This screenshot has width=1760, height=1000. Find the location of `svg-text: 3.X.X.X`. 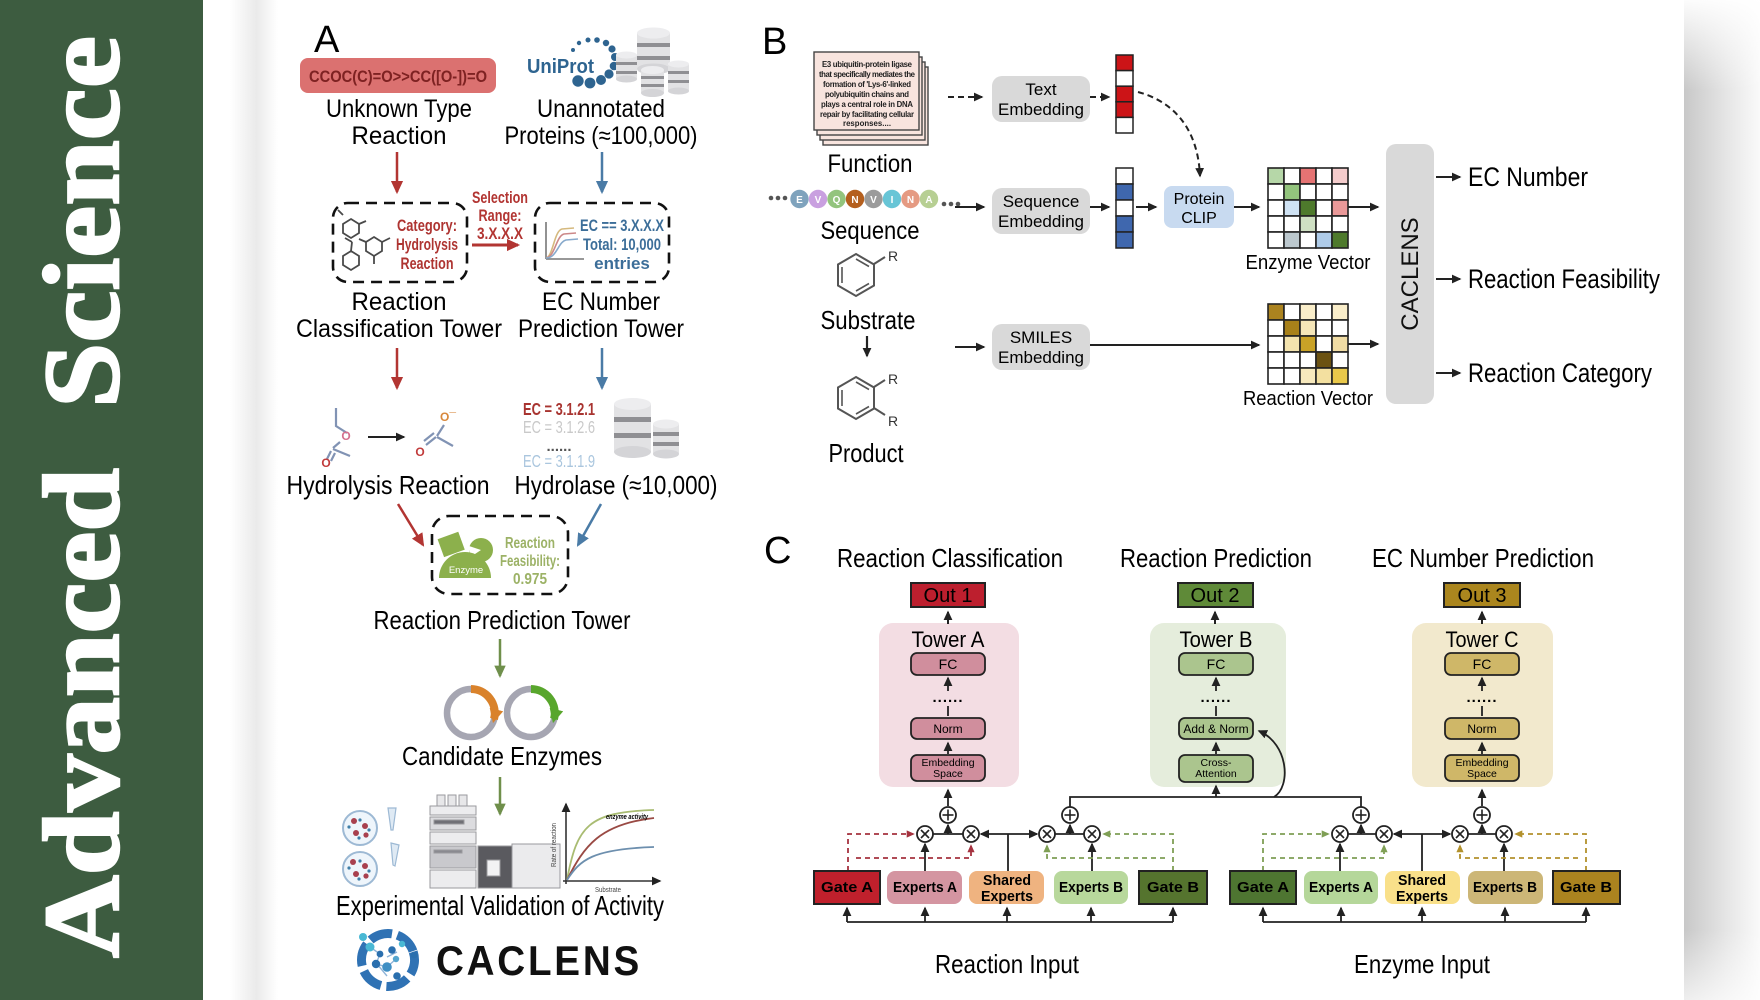

svg-text: 3.X.X.X is located at coordinates (500, 234).